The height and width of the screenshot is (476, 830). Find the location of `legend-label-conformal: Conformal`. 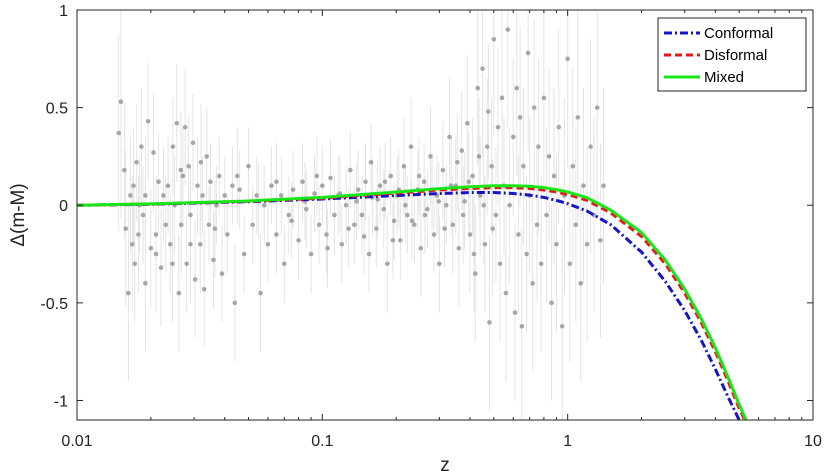

legend-label-conformal: Conformal is located at coordinates (738, 33).